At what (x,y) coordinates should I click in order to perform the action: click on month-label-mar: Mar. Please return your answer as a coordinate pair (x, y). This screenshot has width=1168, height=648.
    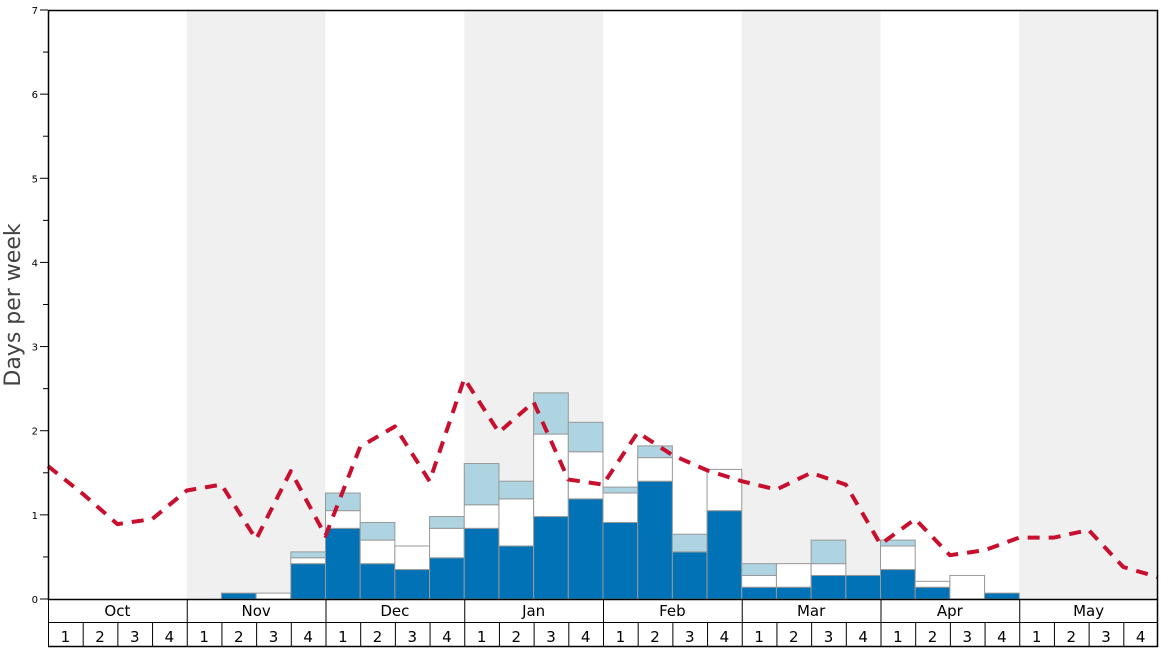
    Looking at the image, I should click on (811, 611).